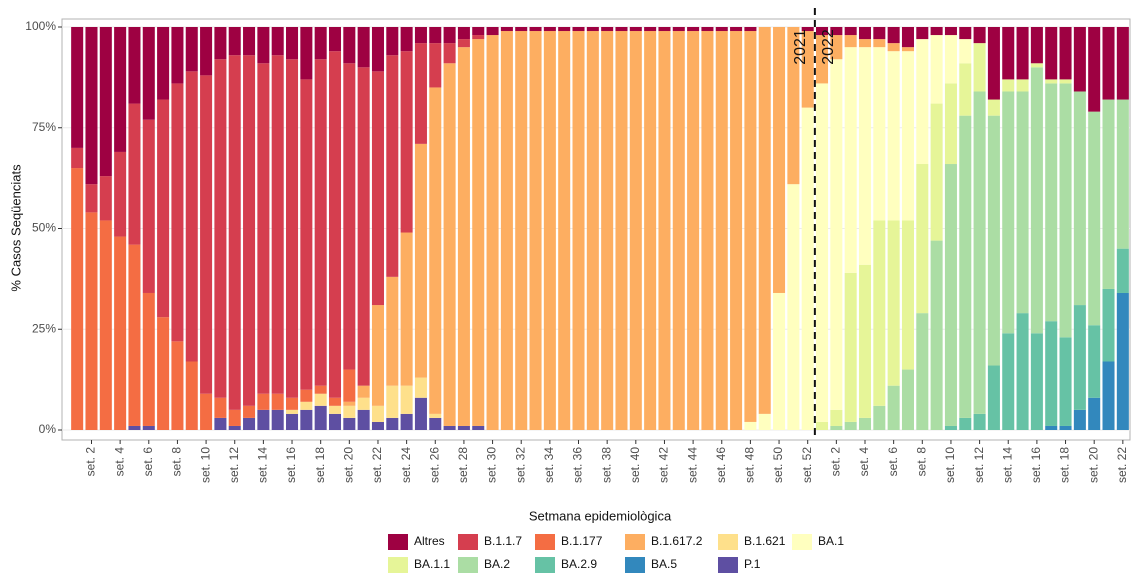 The width and height of the screenshot is (1132, 574). Describe the element at coordinates (750, 465) in the screenshot. I see `x-tick-label: set. 48` at that location.